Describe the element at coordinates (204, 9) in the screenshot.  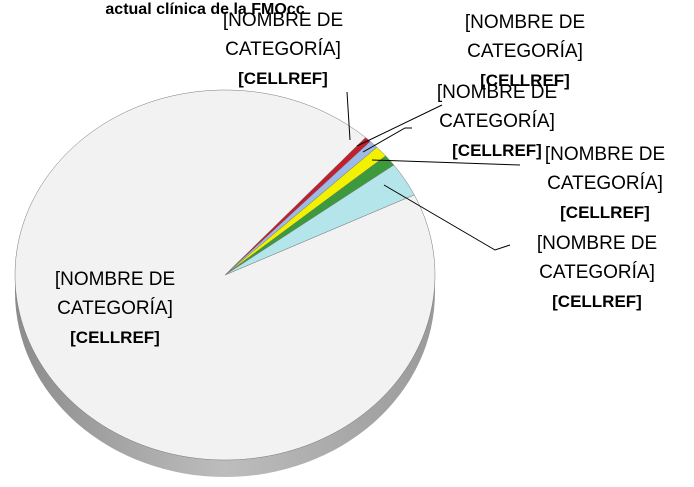
I see `chart-title: actual clínica de la FMOcc` at that location.